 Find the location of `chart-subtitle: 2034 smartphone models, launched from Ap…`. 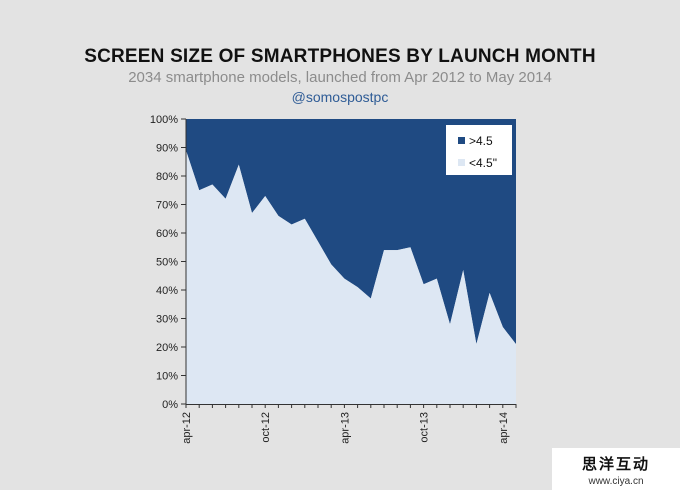

chart-subtitle: 2034 smartphone models, launched from Ap… is located at coordinates (340, 77).